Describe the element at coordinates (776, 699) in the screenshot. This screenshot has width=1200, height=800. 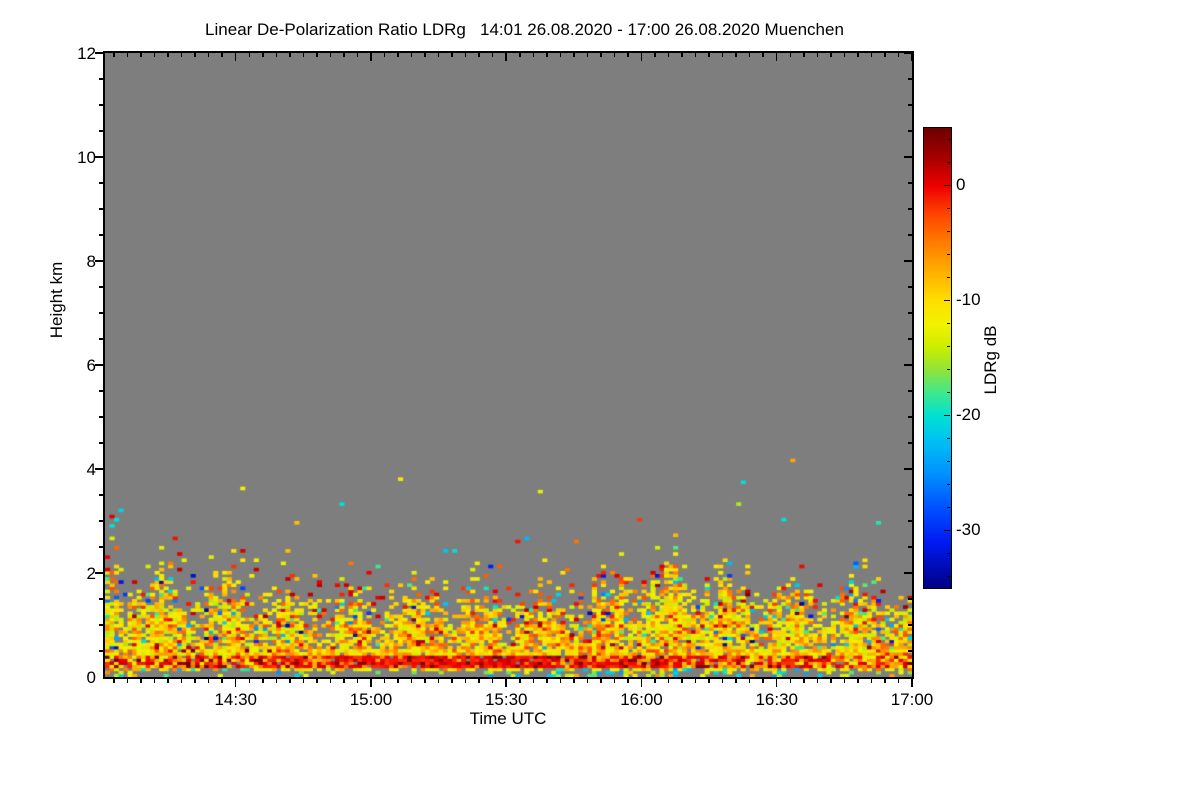
I see `x-tick-label: 16:30` at that location.